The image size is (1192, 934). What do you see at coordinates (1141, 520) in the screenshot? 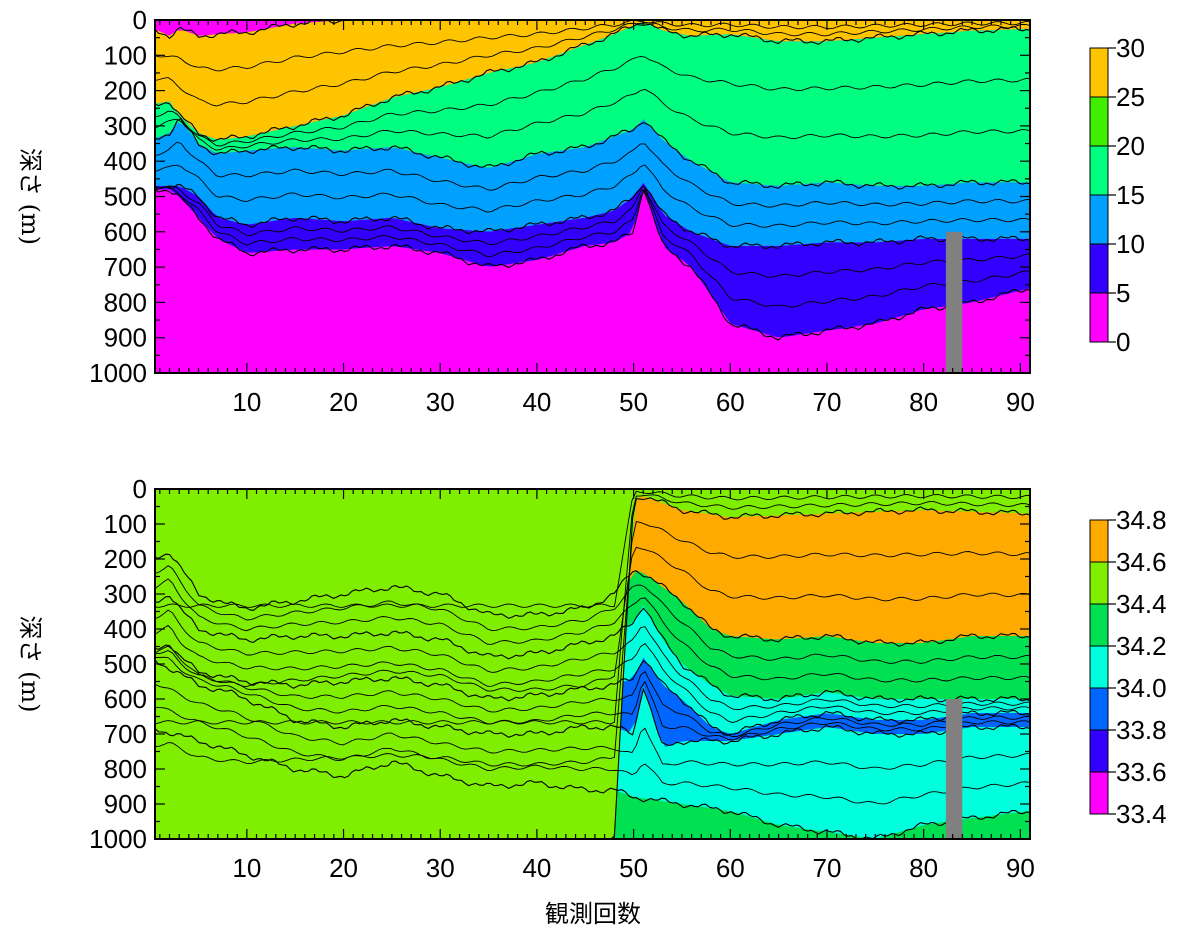
I see `colorbar-tick-label: 34.8` at bounding box center [1141, 520].